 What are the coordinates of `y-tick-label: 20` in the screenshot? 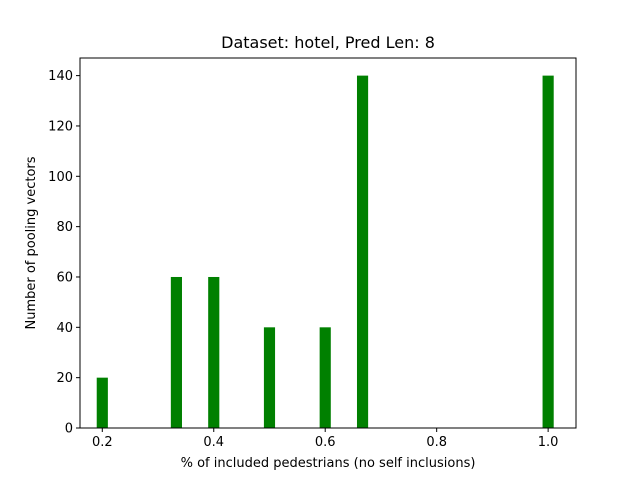 It's located at (64, 378).